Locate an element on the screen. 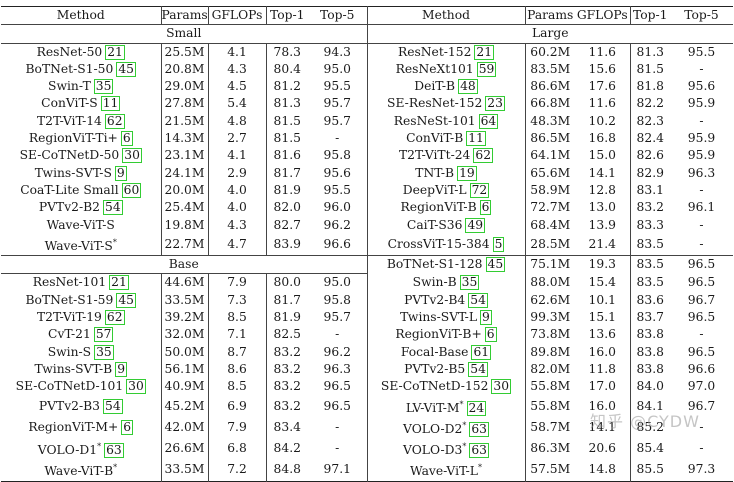 The height and width of the screenshot is (482, 734). params-cell: 62.6M is located at coordinates (550, 299).